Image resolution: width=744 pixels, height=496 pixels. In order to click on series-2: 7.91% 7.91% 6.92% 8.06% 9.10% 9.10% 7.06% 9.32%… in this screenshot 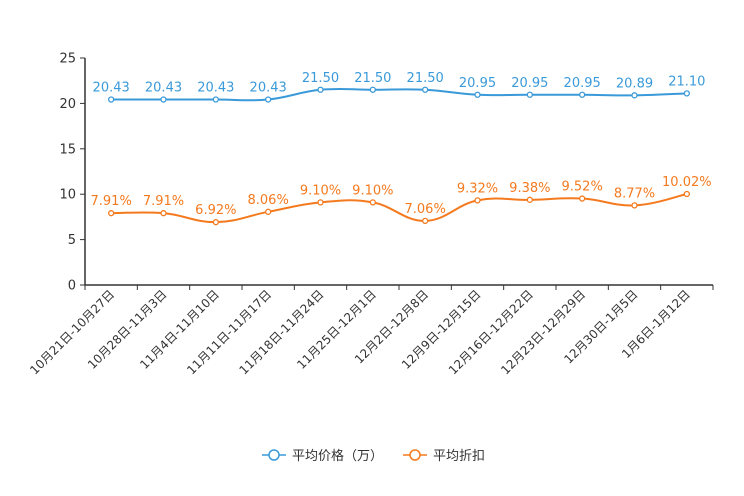, I will do `click(401, 200)`.